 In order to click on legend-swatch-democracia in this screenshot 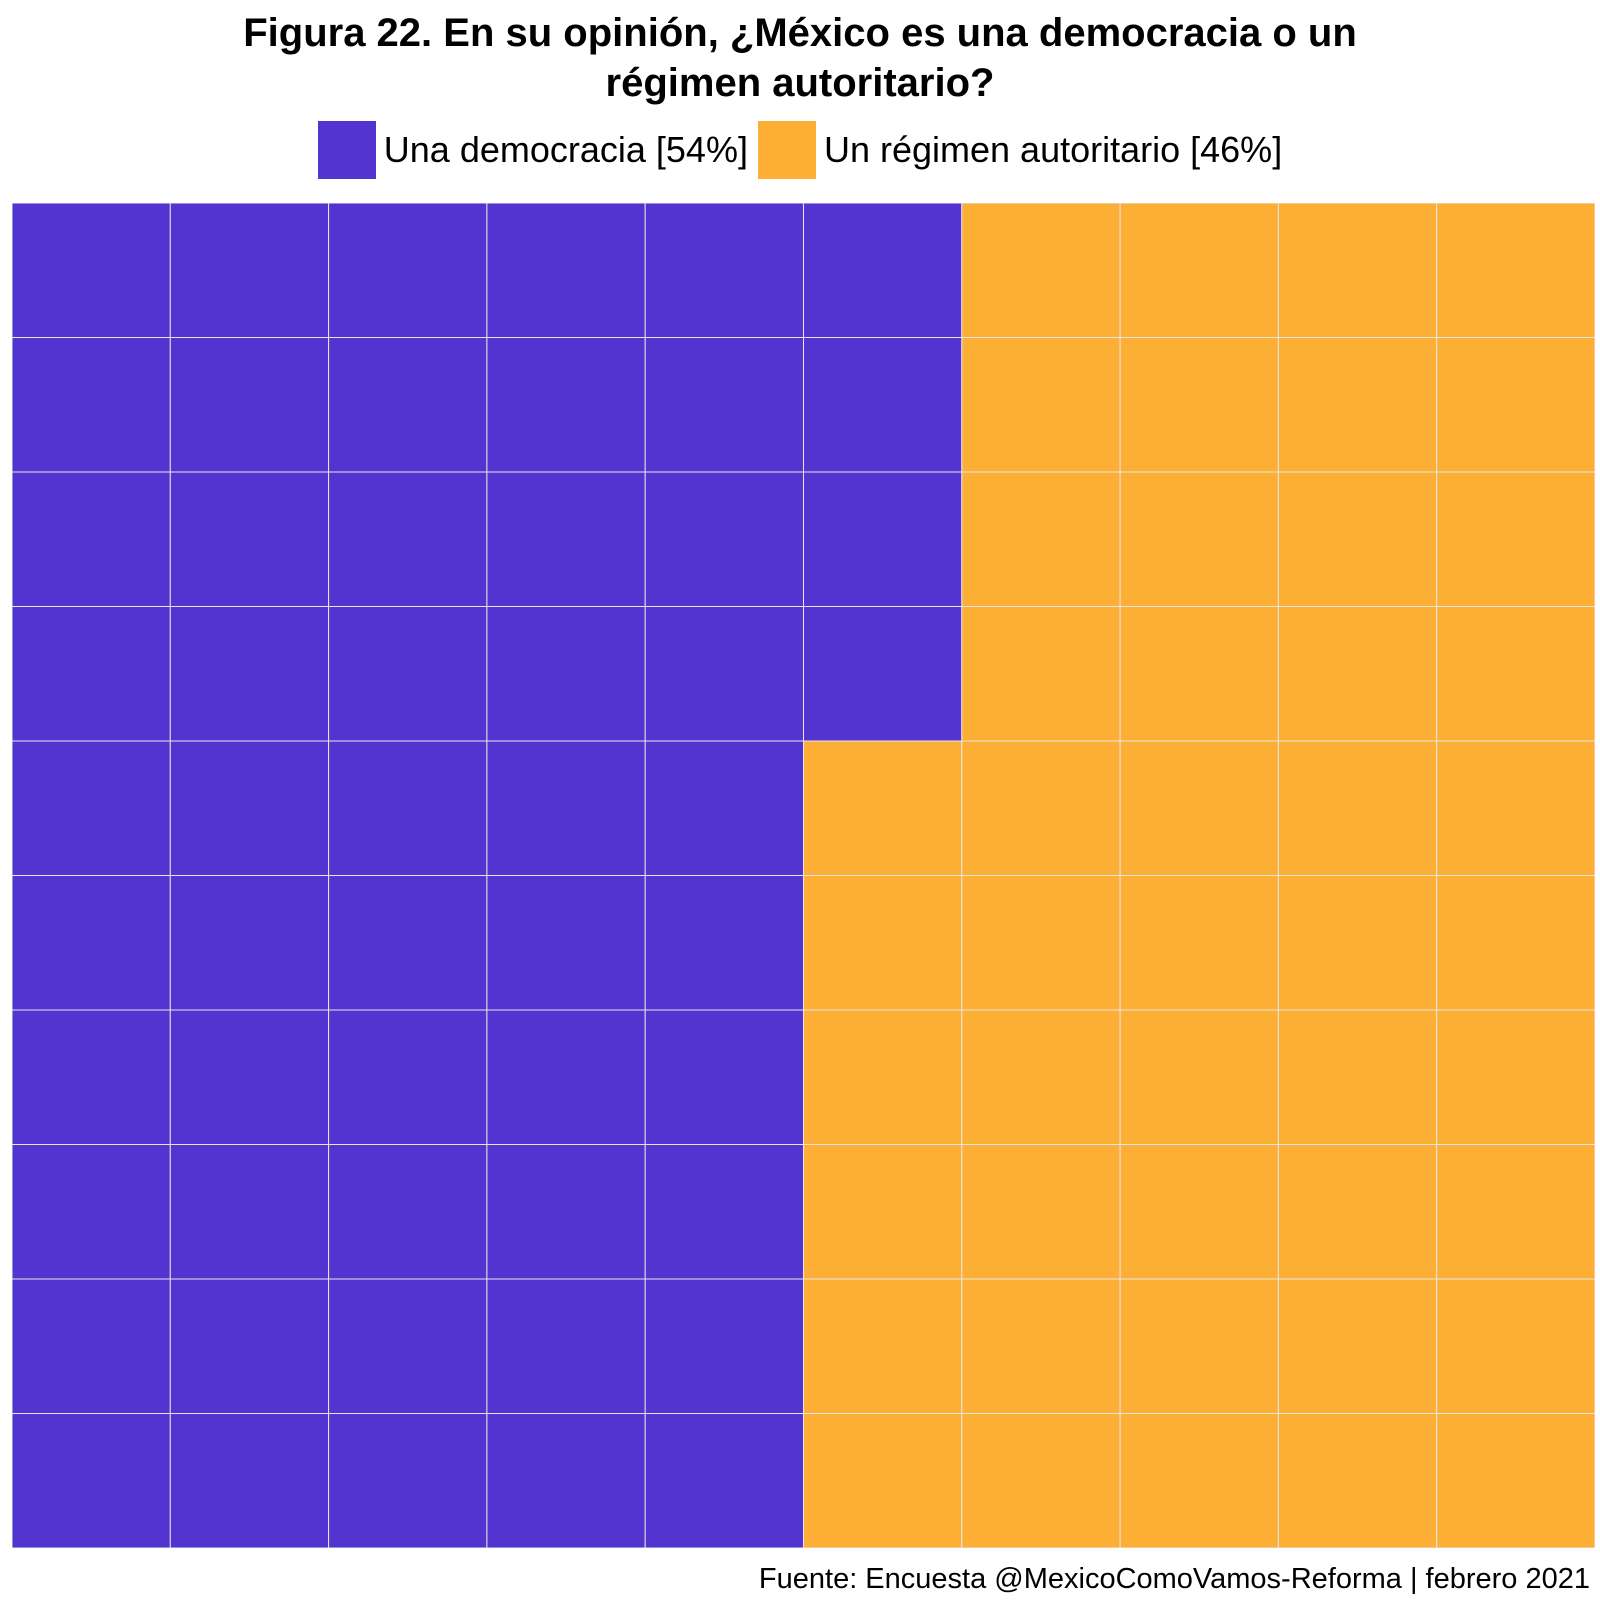, I will do `click(346, 150)`.